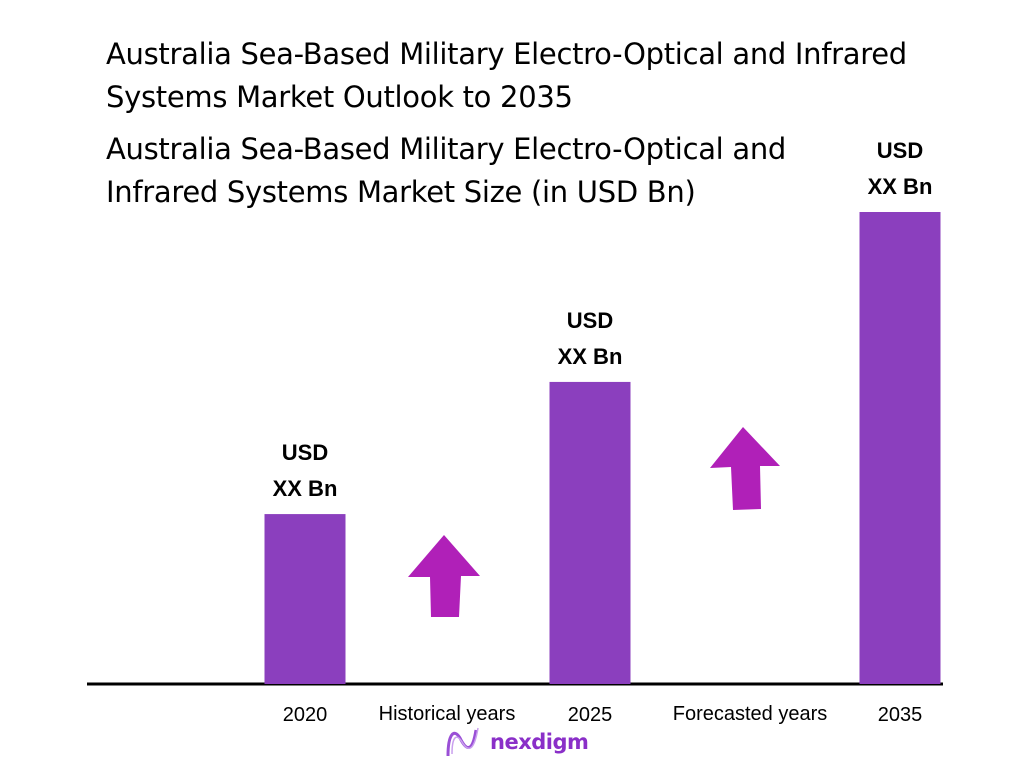 The height and width of the screenshot is (768, 1024). Describe the element at coordinates (305, 715) in the screenshot. I see `x-tick-label-2020: 2020` at that location.